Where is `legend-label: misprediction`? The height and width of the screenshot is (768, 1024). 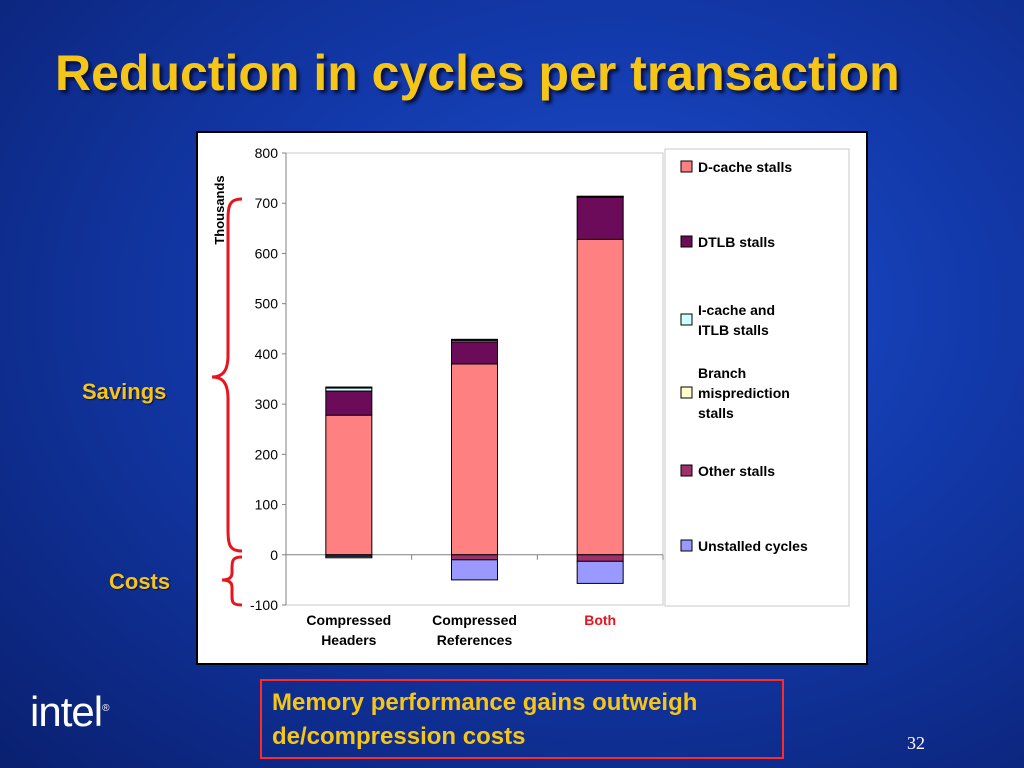 legend-label: misprediction is located at coordinates (744, 393).